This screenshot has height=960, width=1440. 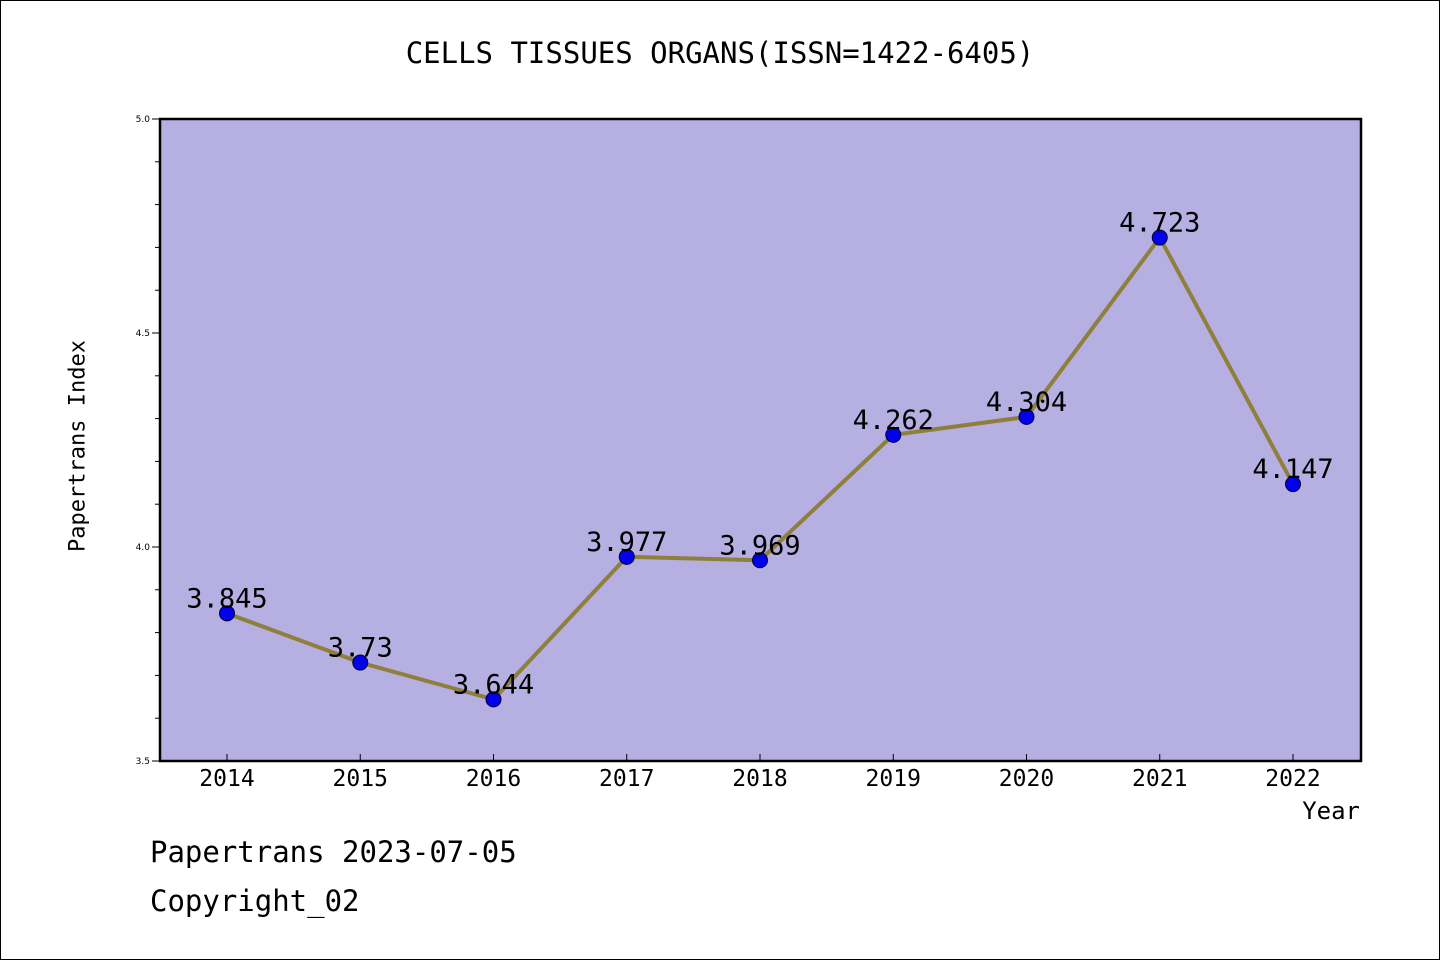 I want to click on data-label: 3.73, so click(x=360, y=648).